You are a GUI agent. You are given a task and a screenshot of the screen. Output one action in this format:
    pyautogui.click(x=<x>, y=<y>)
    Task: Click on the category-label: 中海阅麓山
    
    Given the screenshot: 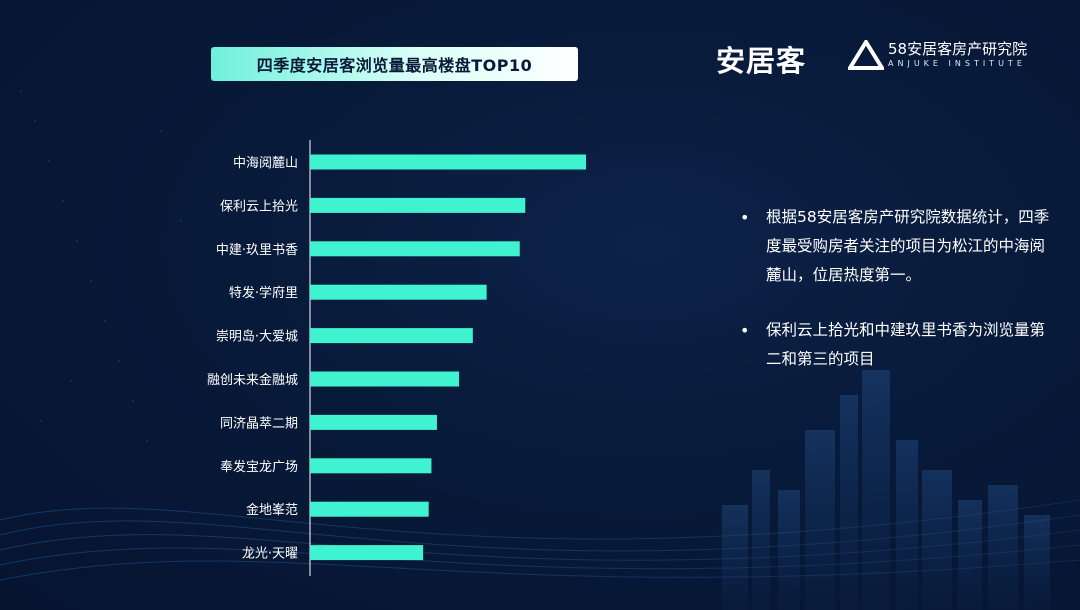 What is the action you would take?
    pyautogui.click(x=265, y=163)
    